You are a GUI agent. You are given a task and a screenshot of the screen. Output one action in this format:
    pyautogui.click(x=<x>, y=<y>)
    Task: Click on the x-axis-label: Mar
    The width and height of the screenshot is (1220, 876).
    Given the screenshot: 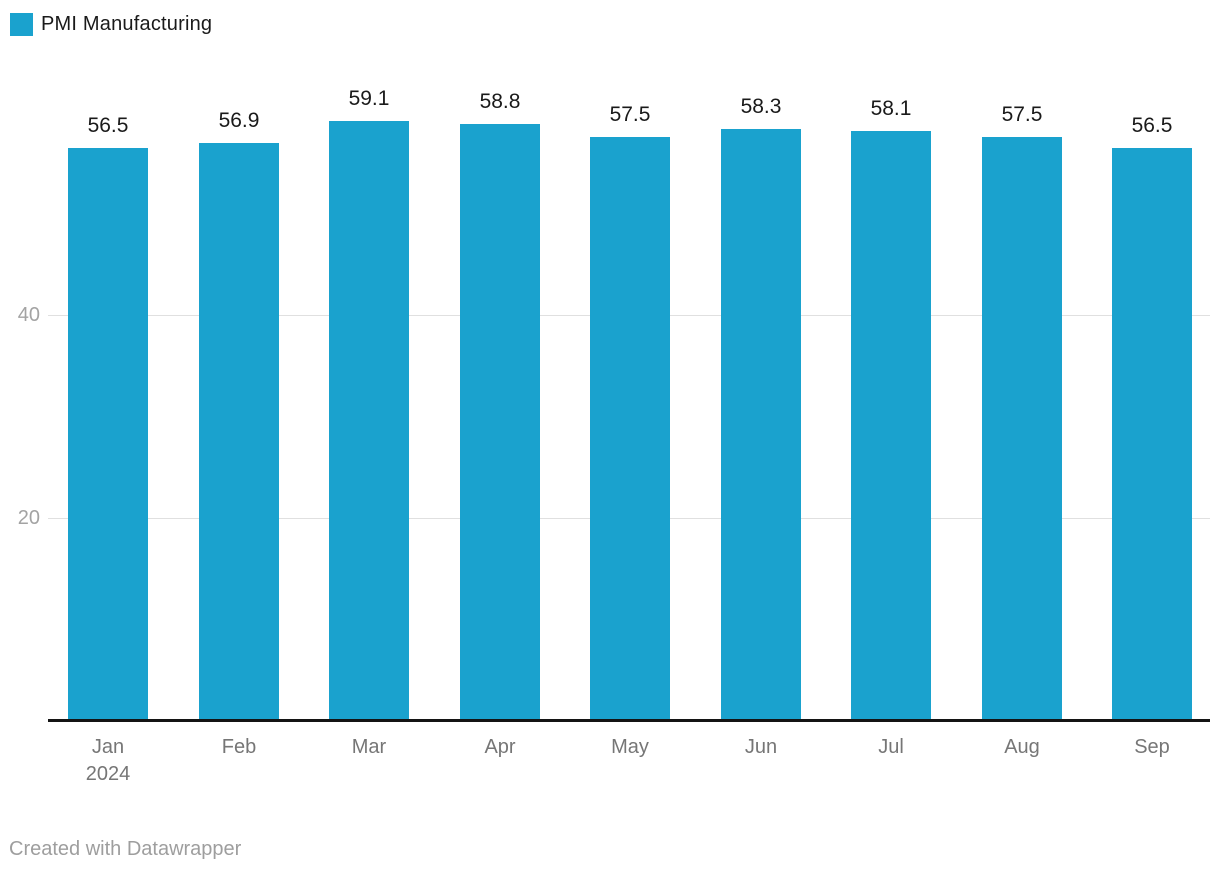 What is the action you would take?
    pyautogui.click(x=369, y=747)
    